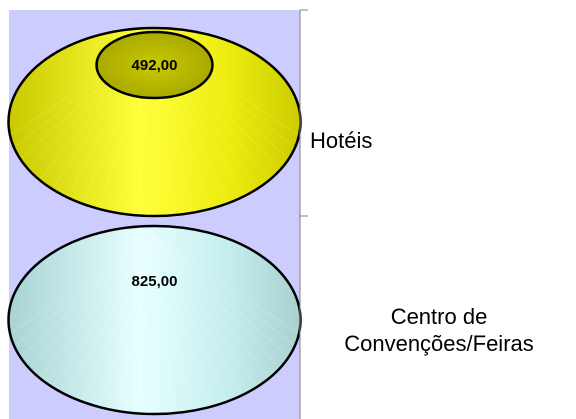  I want to click on data-label-centro-de-convencoes-feiras: 825,00, so click(155, 281).